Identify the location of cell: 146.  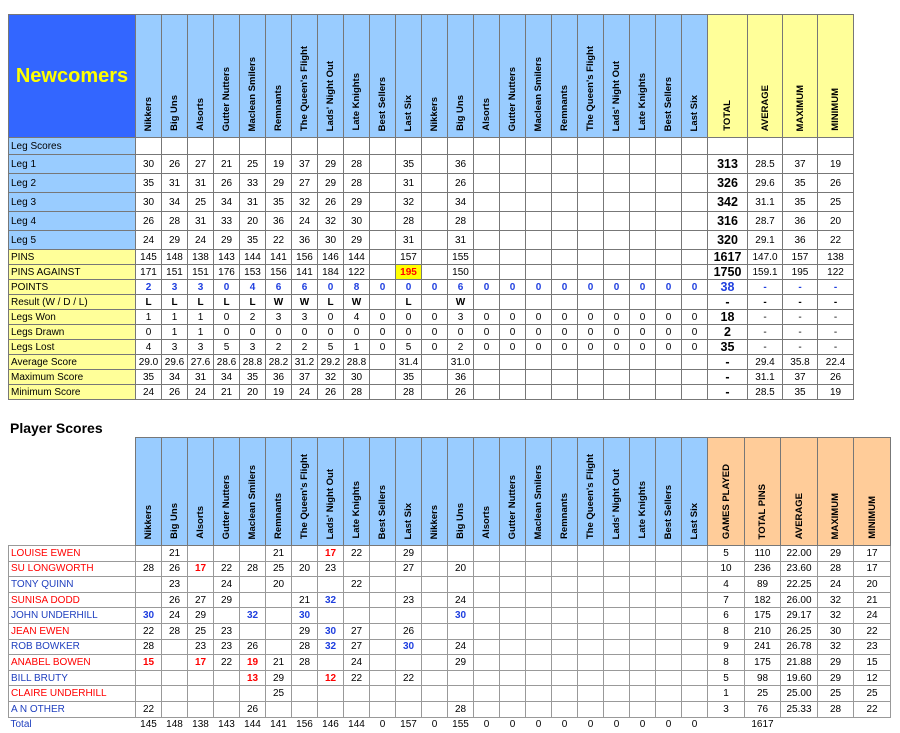
(330, 257).